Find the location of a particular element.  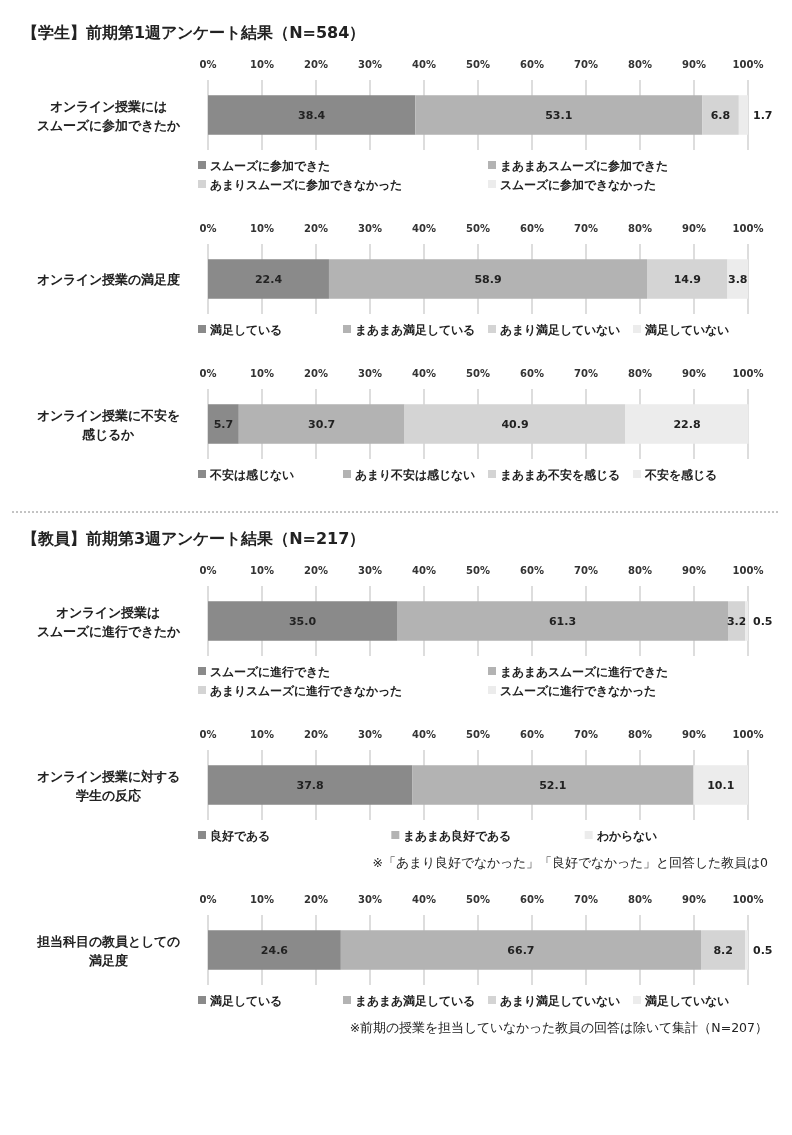

legend-label: 満足していない is located at coordinates (686, 330).